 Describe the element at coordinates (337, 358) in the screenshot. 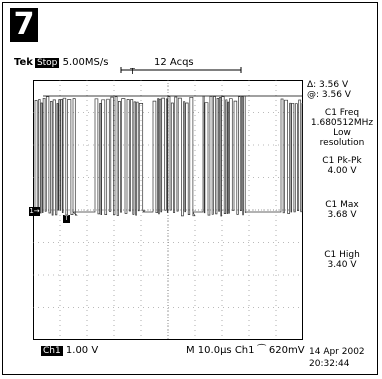

I see `timestamp: 14 Apr 2002 20:32:44` at that location.